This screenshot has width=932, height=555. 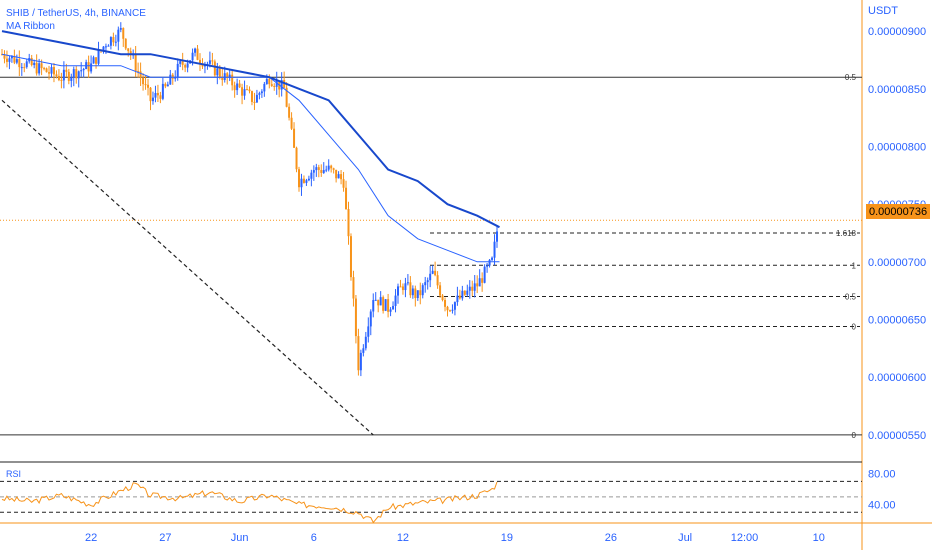 I want to click on price-tick-label: 0.00000650, so click(x=897, y=321).